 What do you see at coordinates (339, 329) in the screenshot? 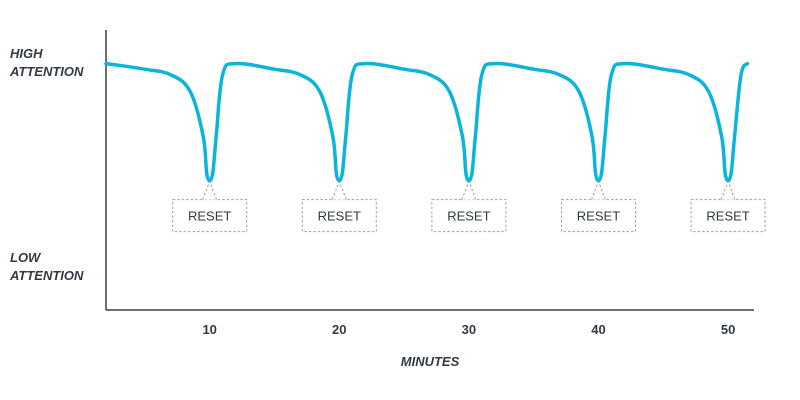
I see `x-tick-label: 20` at bounding box center [339, 329].